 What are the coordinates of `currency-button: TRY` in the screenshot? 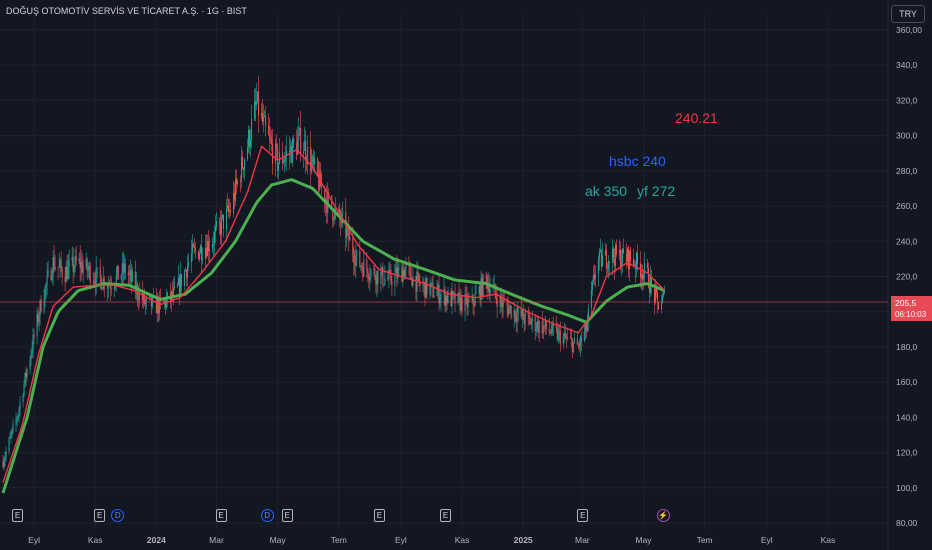 It's located at (908, 14).